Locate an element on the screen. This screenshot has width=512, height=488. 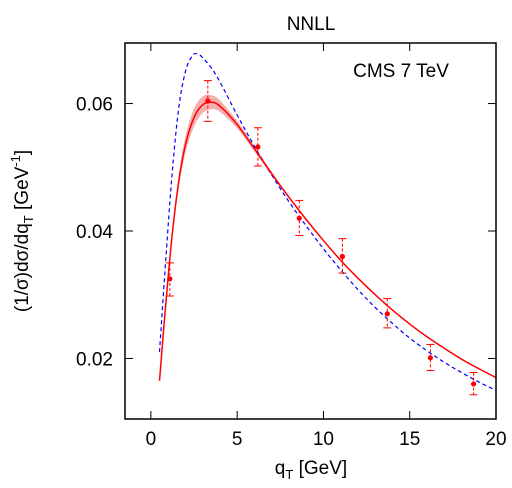
x-axis-label-main: q is located at coordinates (280, 468).